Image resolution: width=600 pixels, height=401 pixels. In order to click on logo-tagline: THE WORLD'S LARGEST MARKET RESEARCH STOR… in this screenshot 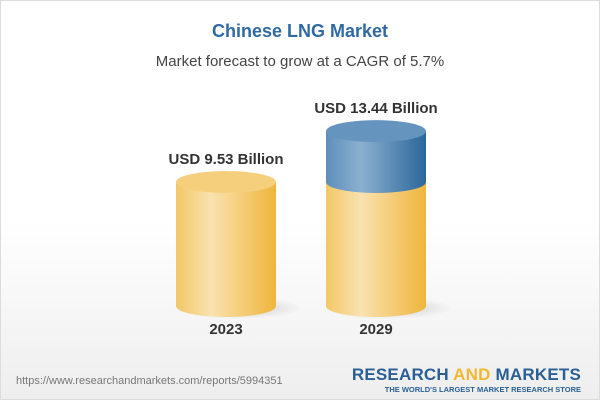, I will do `click(482, 389)`.